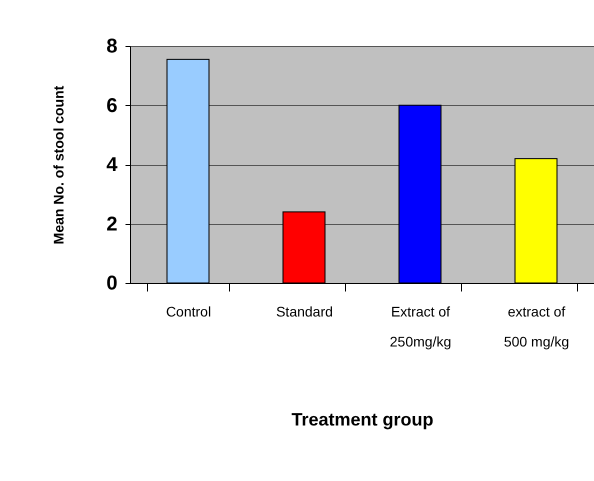 This screenshot has height=481, width=594. Describe the element at coordinates (537, 327) in the screenshot. I see `x-tick-label: extract of 500 mg/kg` at that location.